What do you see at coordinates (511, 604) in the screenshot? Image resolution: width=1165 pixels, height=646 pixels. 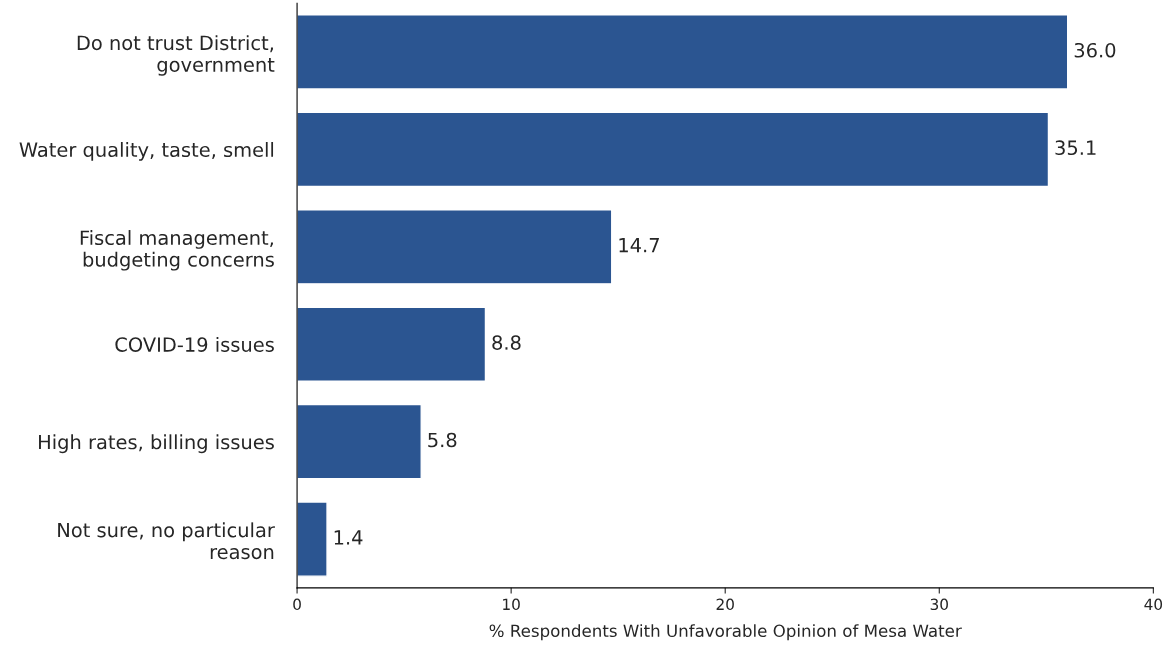 I see `x-tick-label: 10` at bounding box center [511, 604].